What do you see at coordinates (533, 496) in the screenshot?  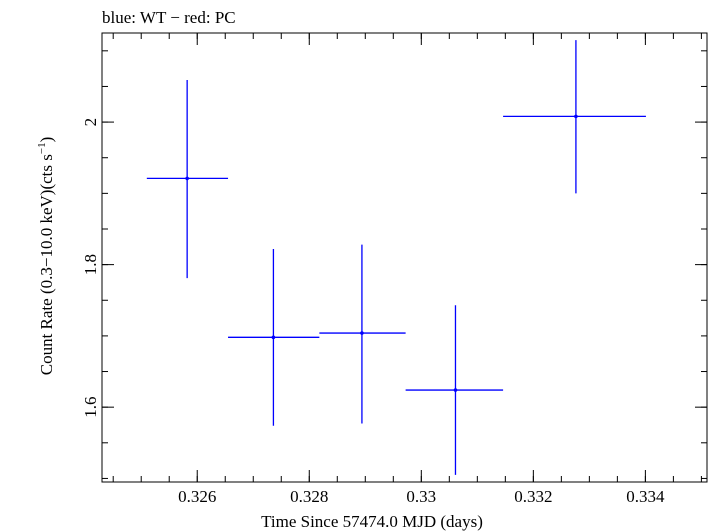 I see `x-tick-label: 0.332` at bounding box center [533, 496].